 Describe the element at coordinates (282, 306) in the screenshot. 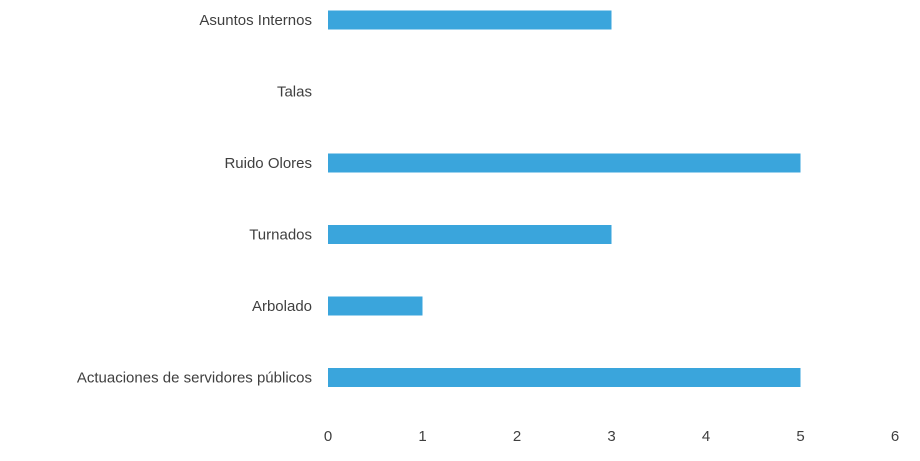

I see `category-label-arbolado: Arbolado` at that location.